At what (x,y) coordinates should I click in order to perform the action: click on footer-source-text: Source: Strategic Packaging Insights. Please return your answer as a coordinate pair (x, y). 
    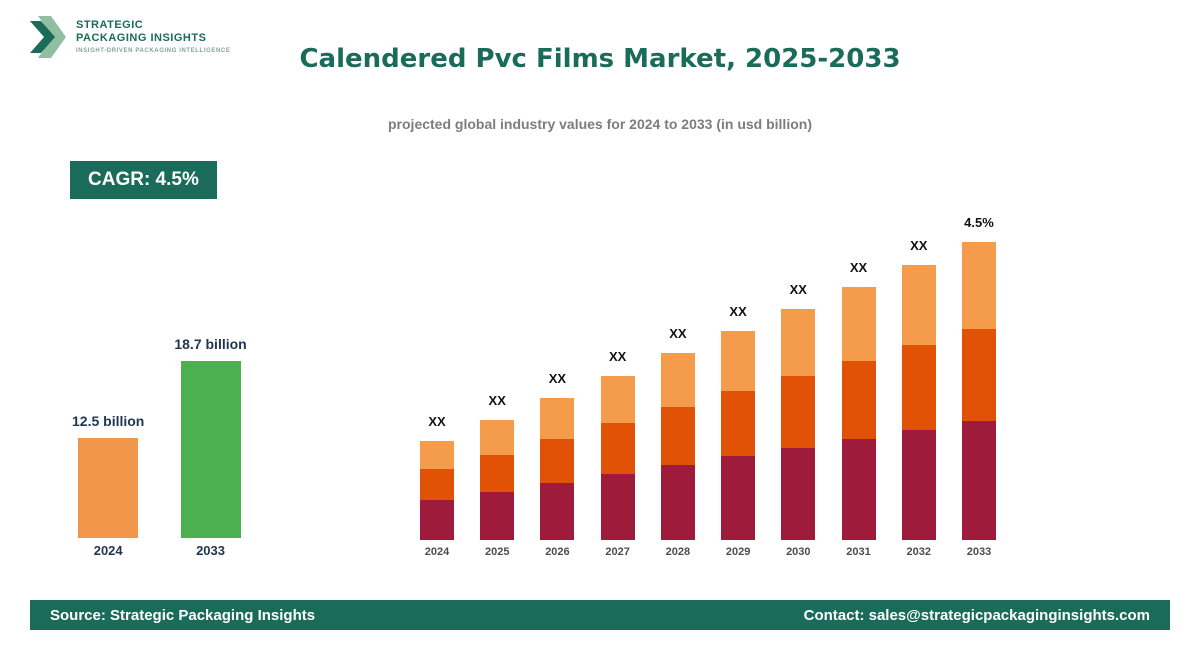
    Looking at the image, I should click on (183, 615).